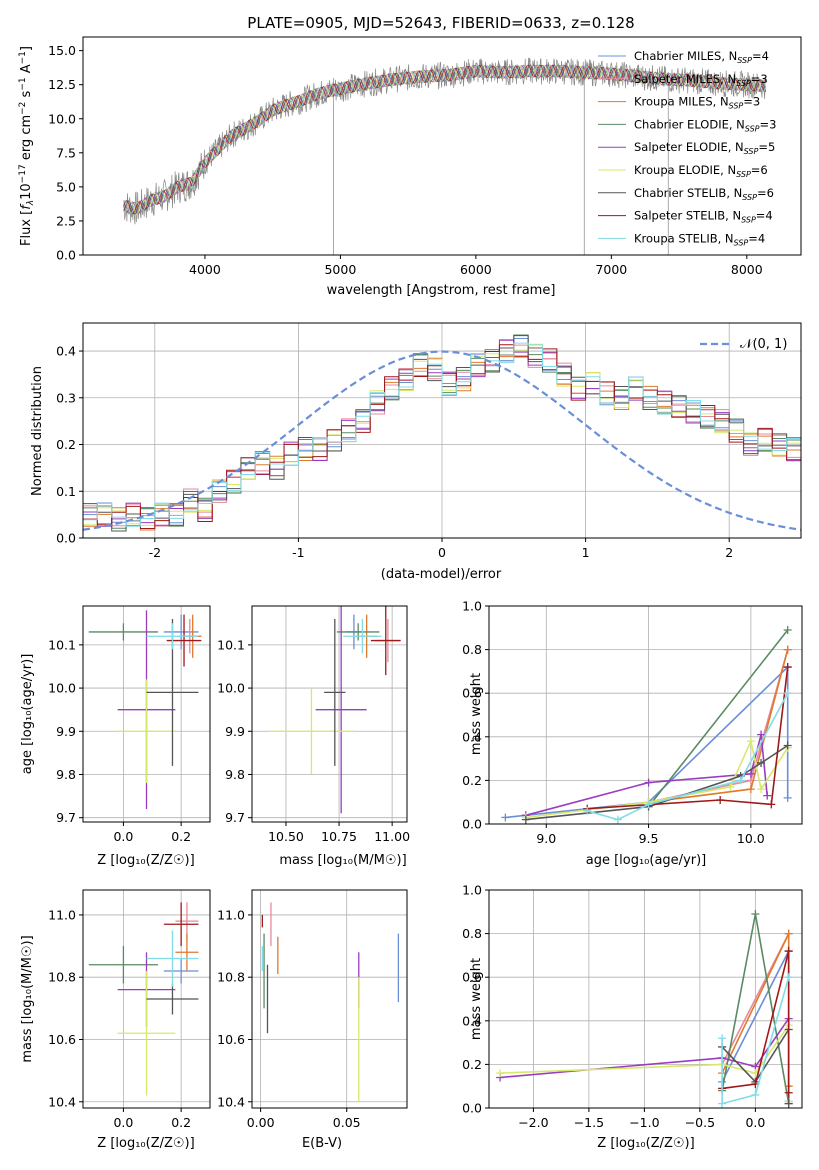 This screenshot has height=1170, width=819. What do you see at coordinates (62, 914) in the screenshot?
I see `y-tick-label: 11.0` at bounding box center [62, 914].